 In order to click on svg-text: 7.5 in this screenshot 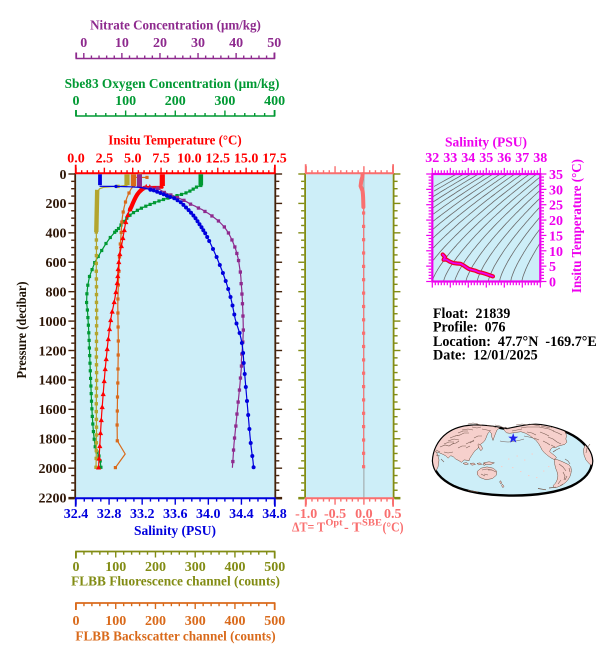, I will do `click(161, 159)`.